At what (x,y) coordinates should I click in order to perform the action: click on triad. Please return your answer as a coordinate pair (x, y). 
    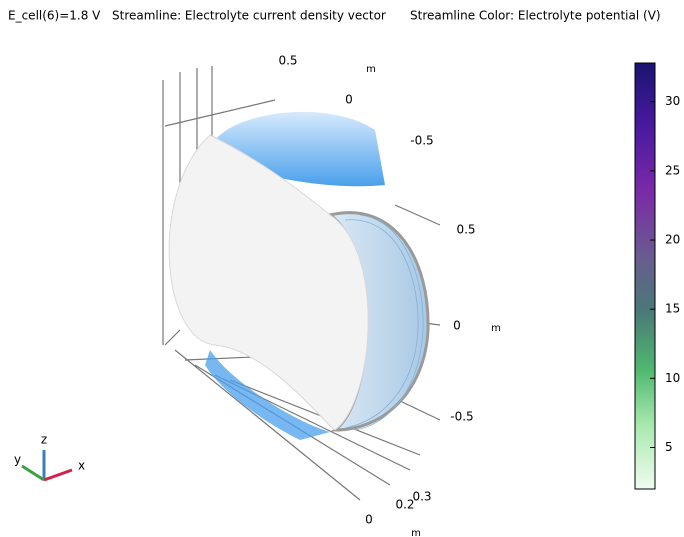
    Looking at the image, I should click on (47, 466).